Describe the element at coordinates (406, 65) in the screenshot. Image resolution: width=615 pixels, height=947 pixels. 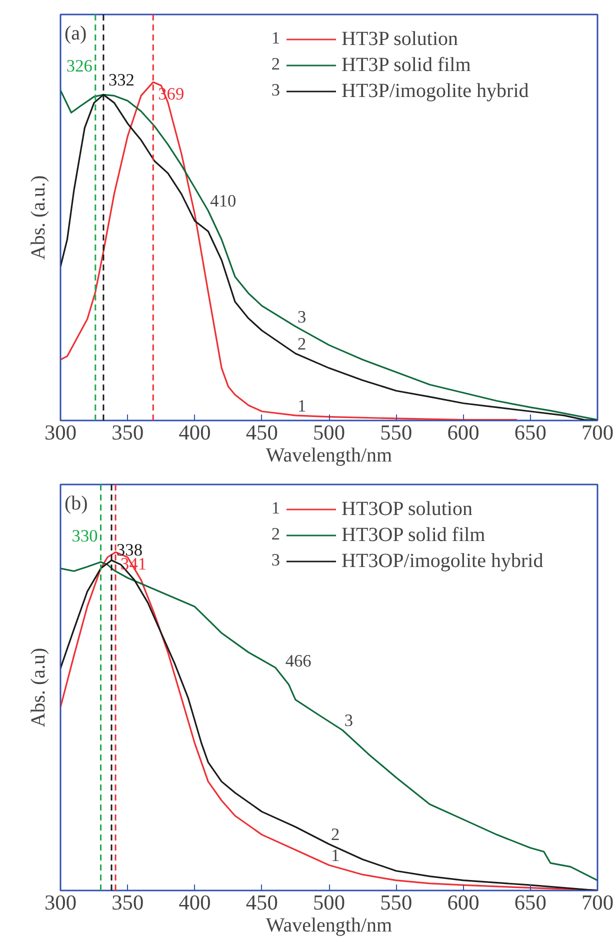
I see `legend-label: HT3P solid film` at that location.